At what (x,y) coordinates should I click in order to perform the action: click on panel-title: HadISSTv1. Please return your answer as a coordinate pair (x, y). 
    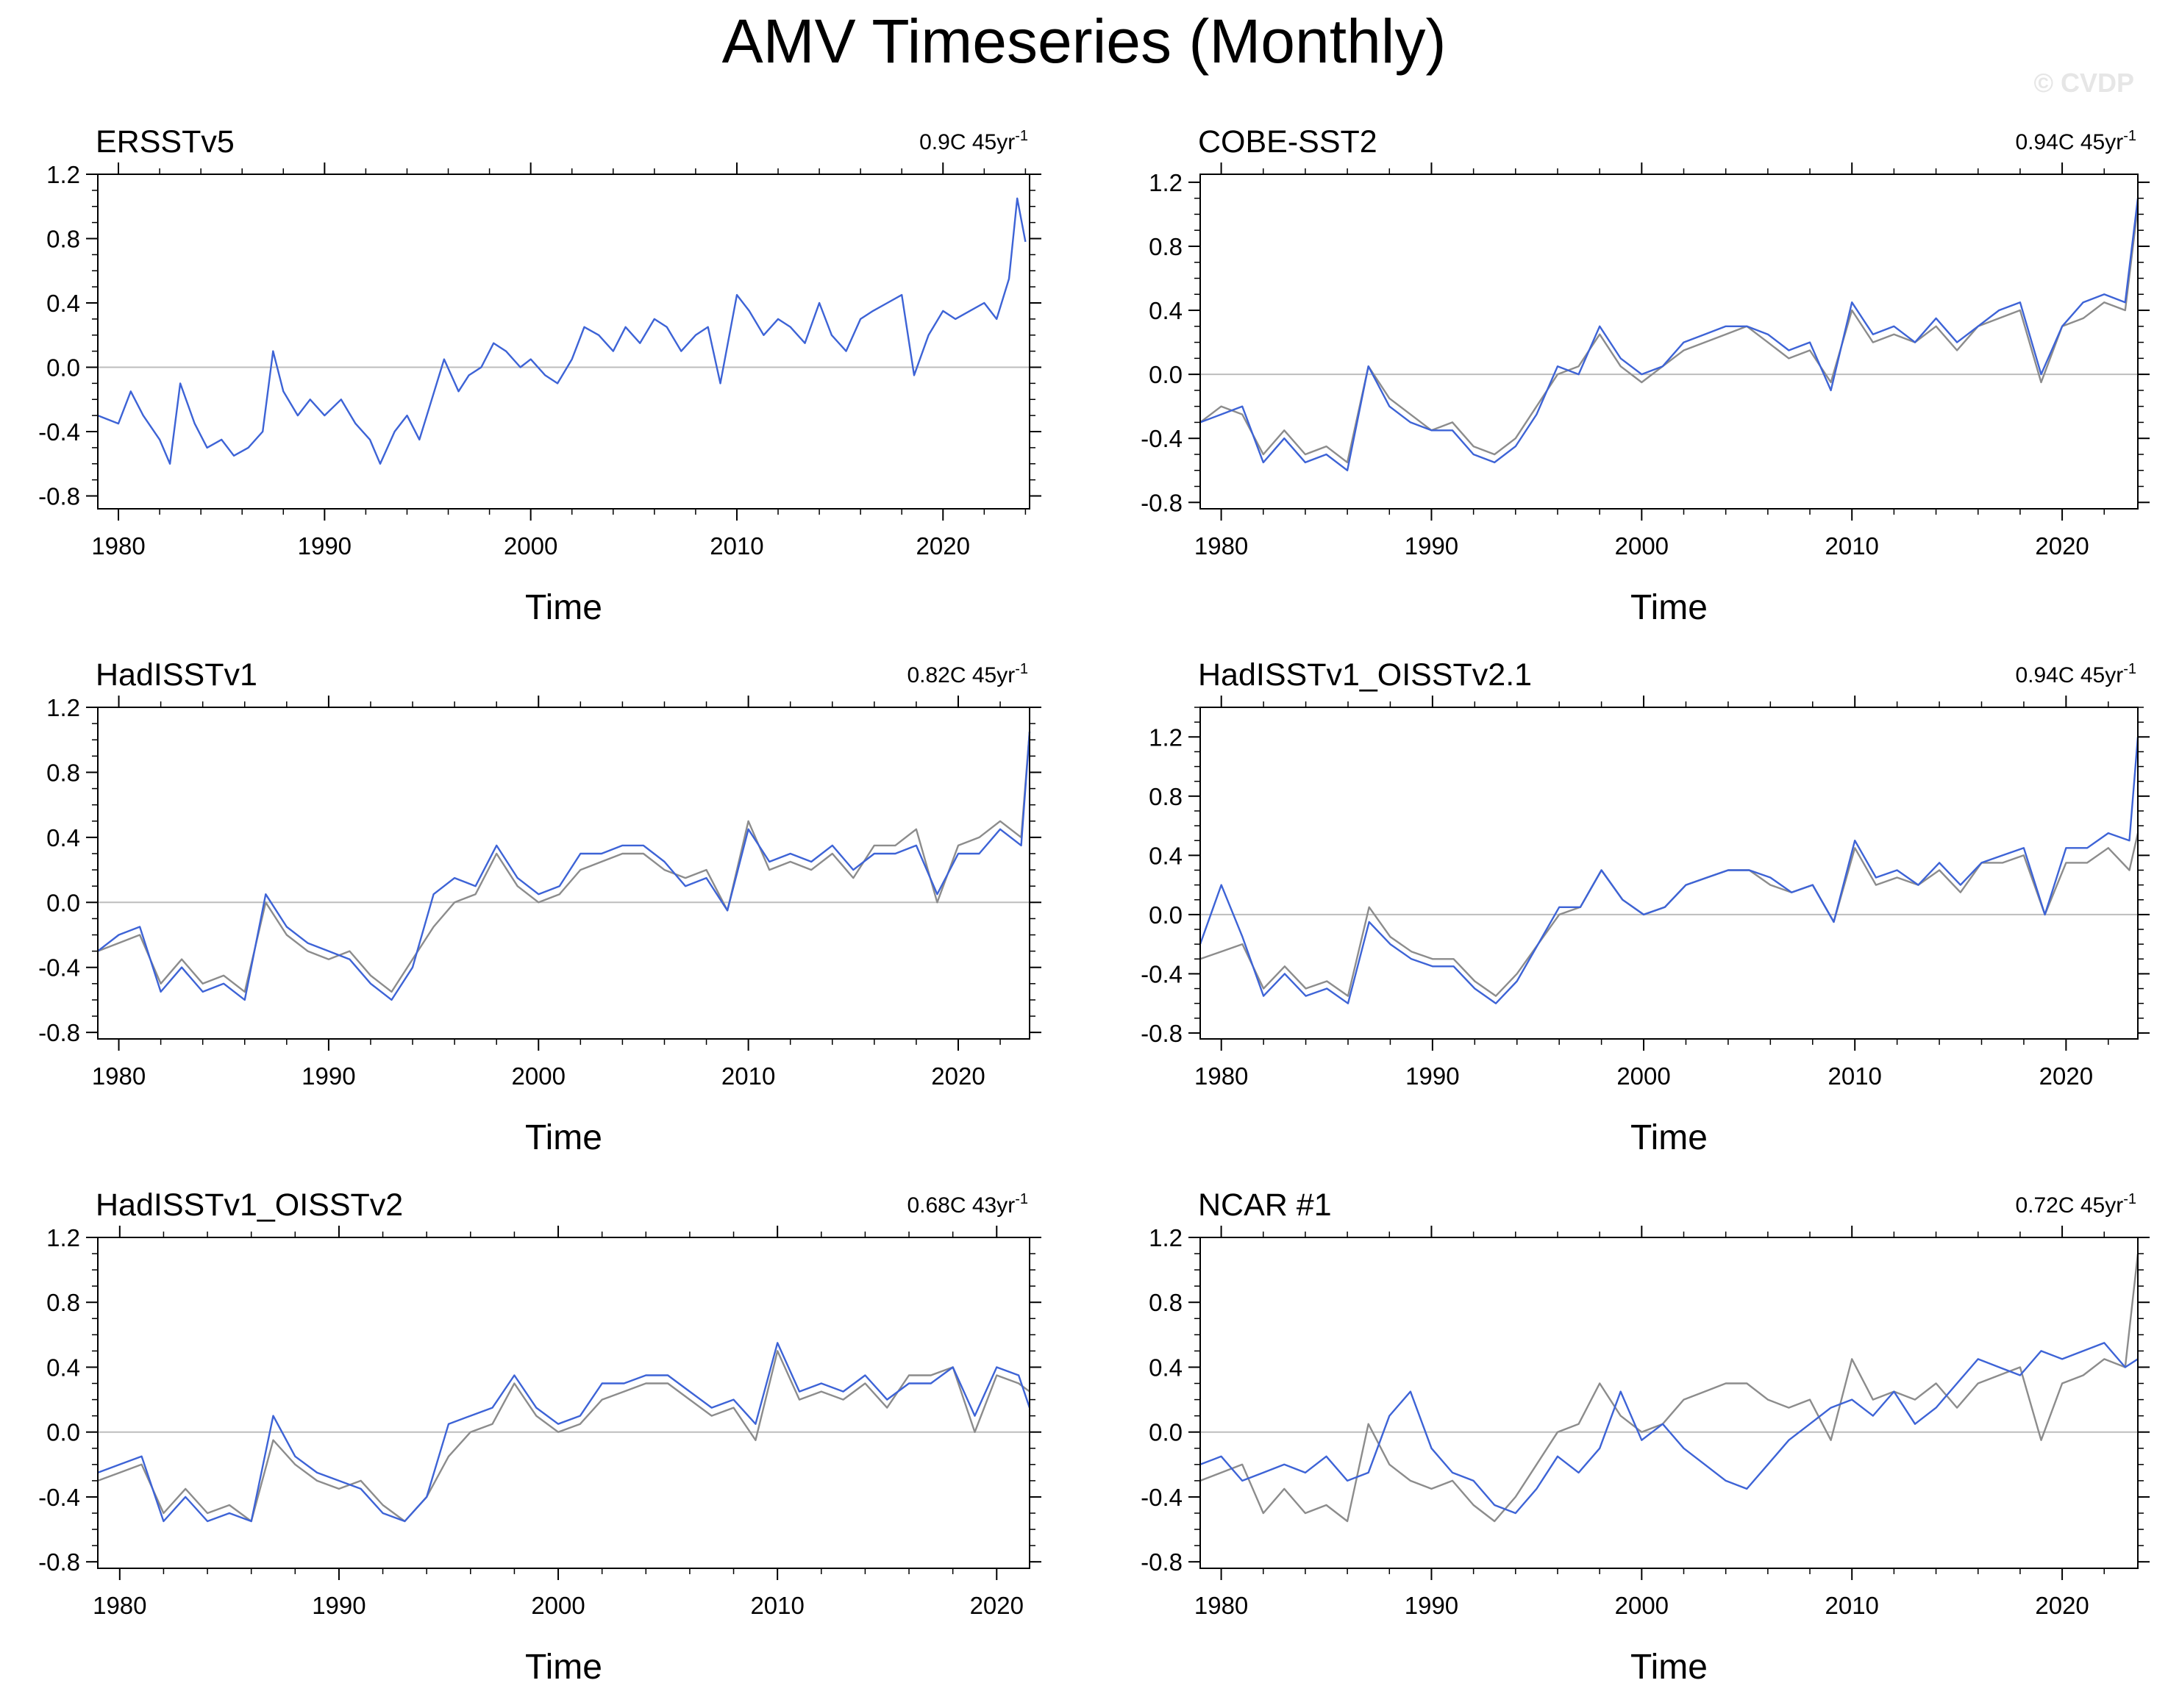
    Looking at the image, I should click on (176, 675).